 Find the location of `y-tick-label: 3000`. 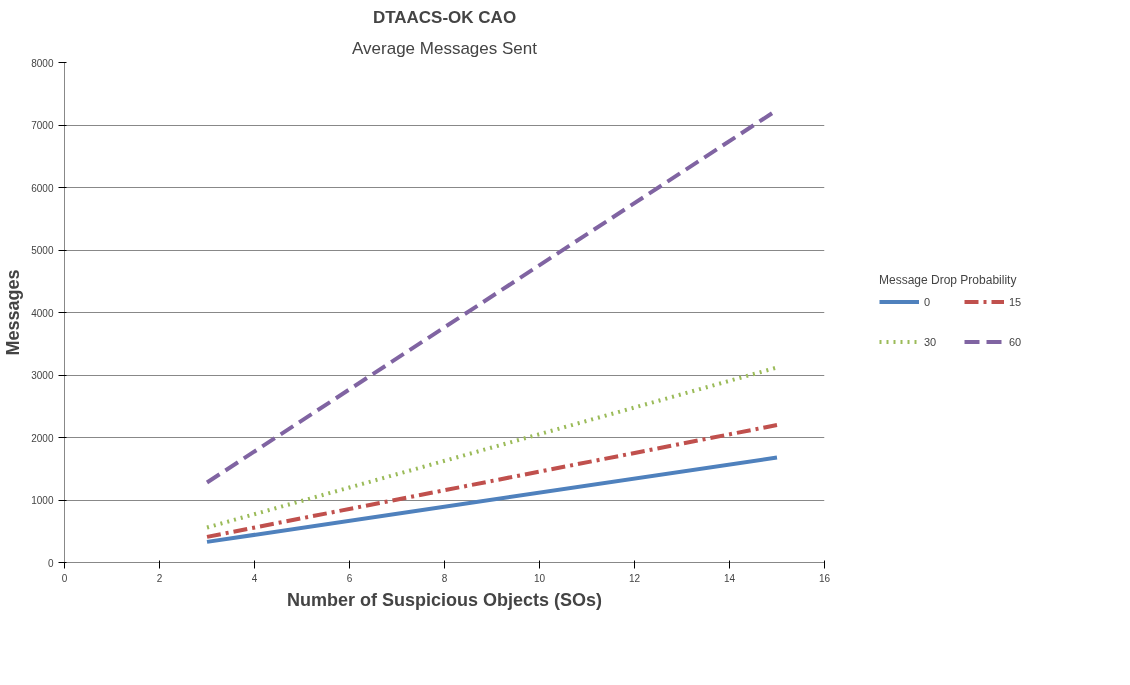

y-tick-label: 3000 is located at coordinates (42, 375).